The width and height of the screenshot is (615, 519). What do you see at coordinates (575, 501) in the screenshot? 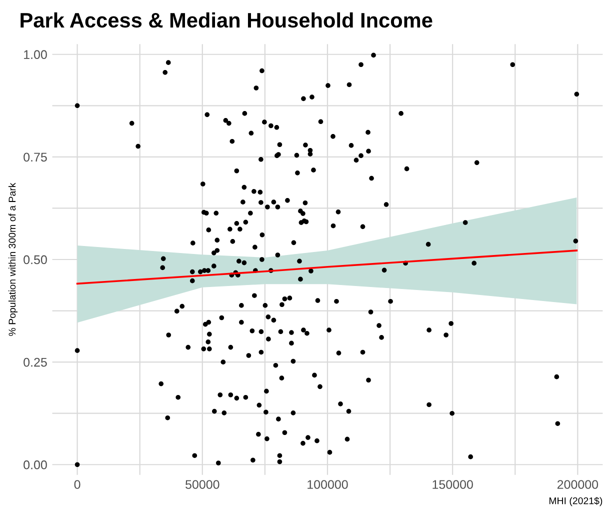
I see `x-axis-title: MHI (2021$)` at bounding box center [575, 501].